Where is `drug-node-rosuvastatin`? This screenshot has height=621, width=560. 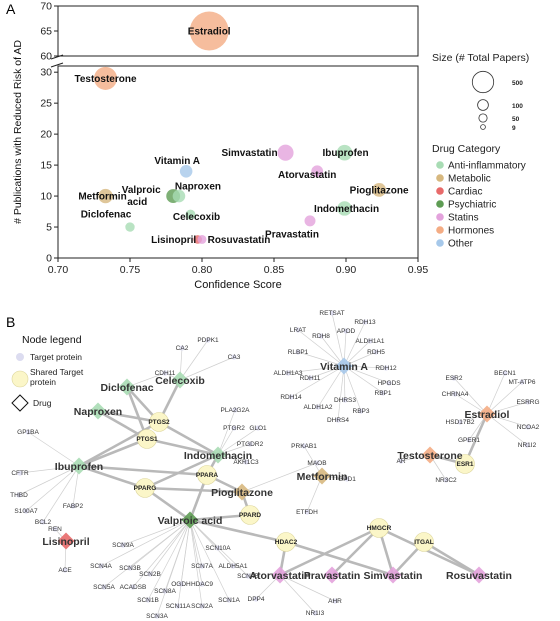
drug-node-rosuvastatin is located at coordinates (479, 575).